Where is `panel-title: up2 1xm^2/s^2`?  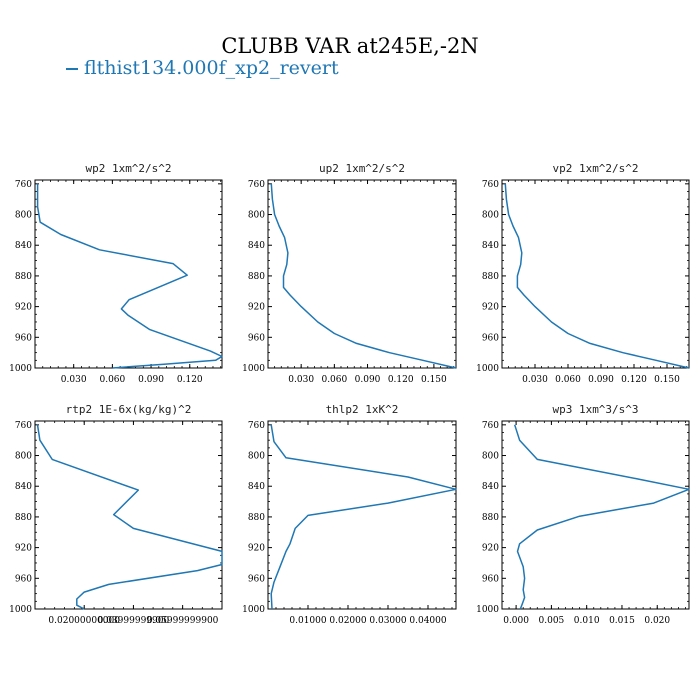
panel-title: up2 1xm^2/s^2 is located at coordinates (362, 168).